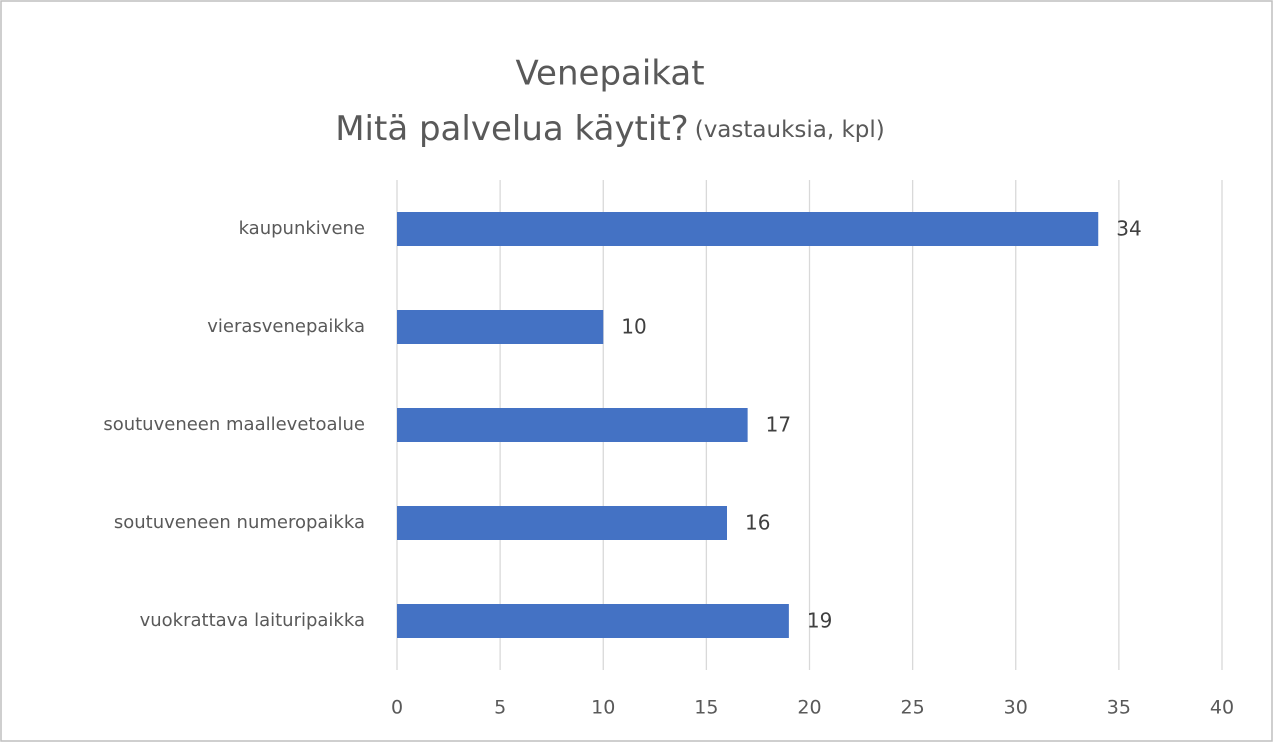  What do you see at coordinates (1016, 708) in the screenshot?
I see `x-tick-label: 30` at bounding box center [1016, 708].